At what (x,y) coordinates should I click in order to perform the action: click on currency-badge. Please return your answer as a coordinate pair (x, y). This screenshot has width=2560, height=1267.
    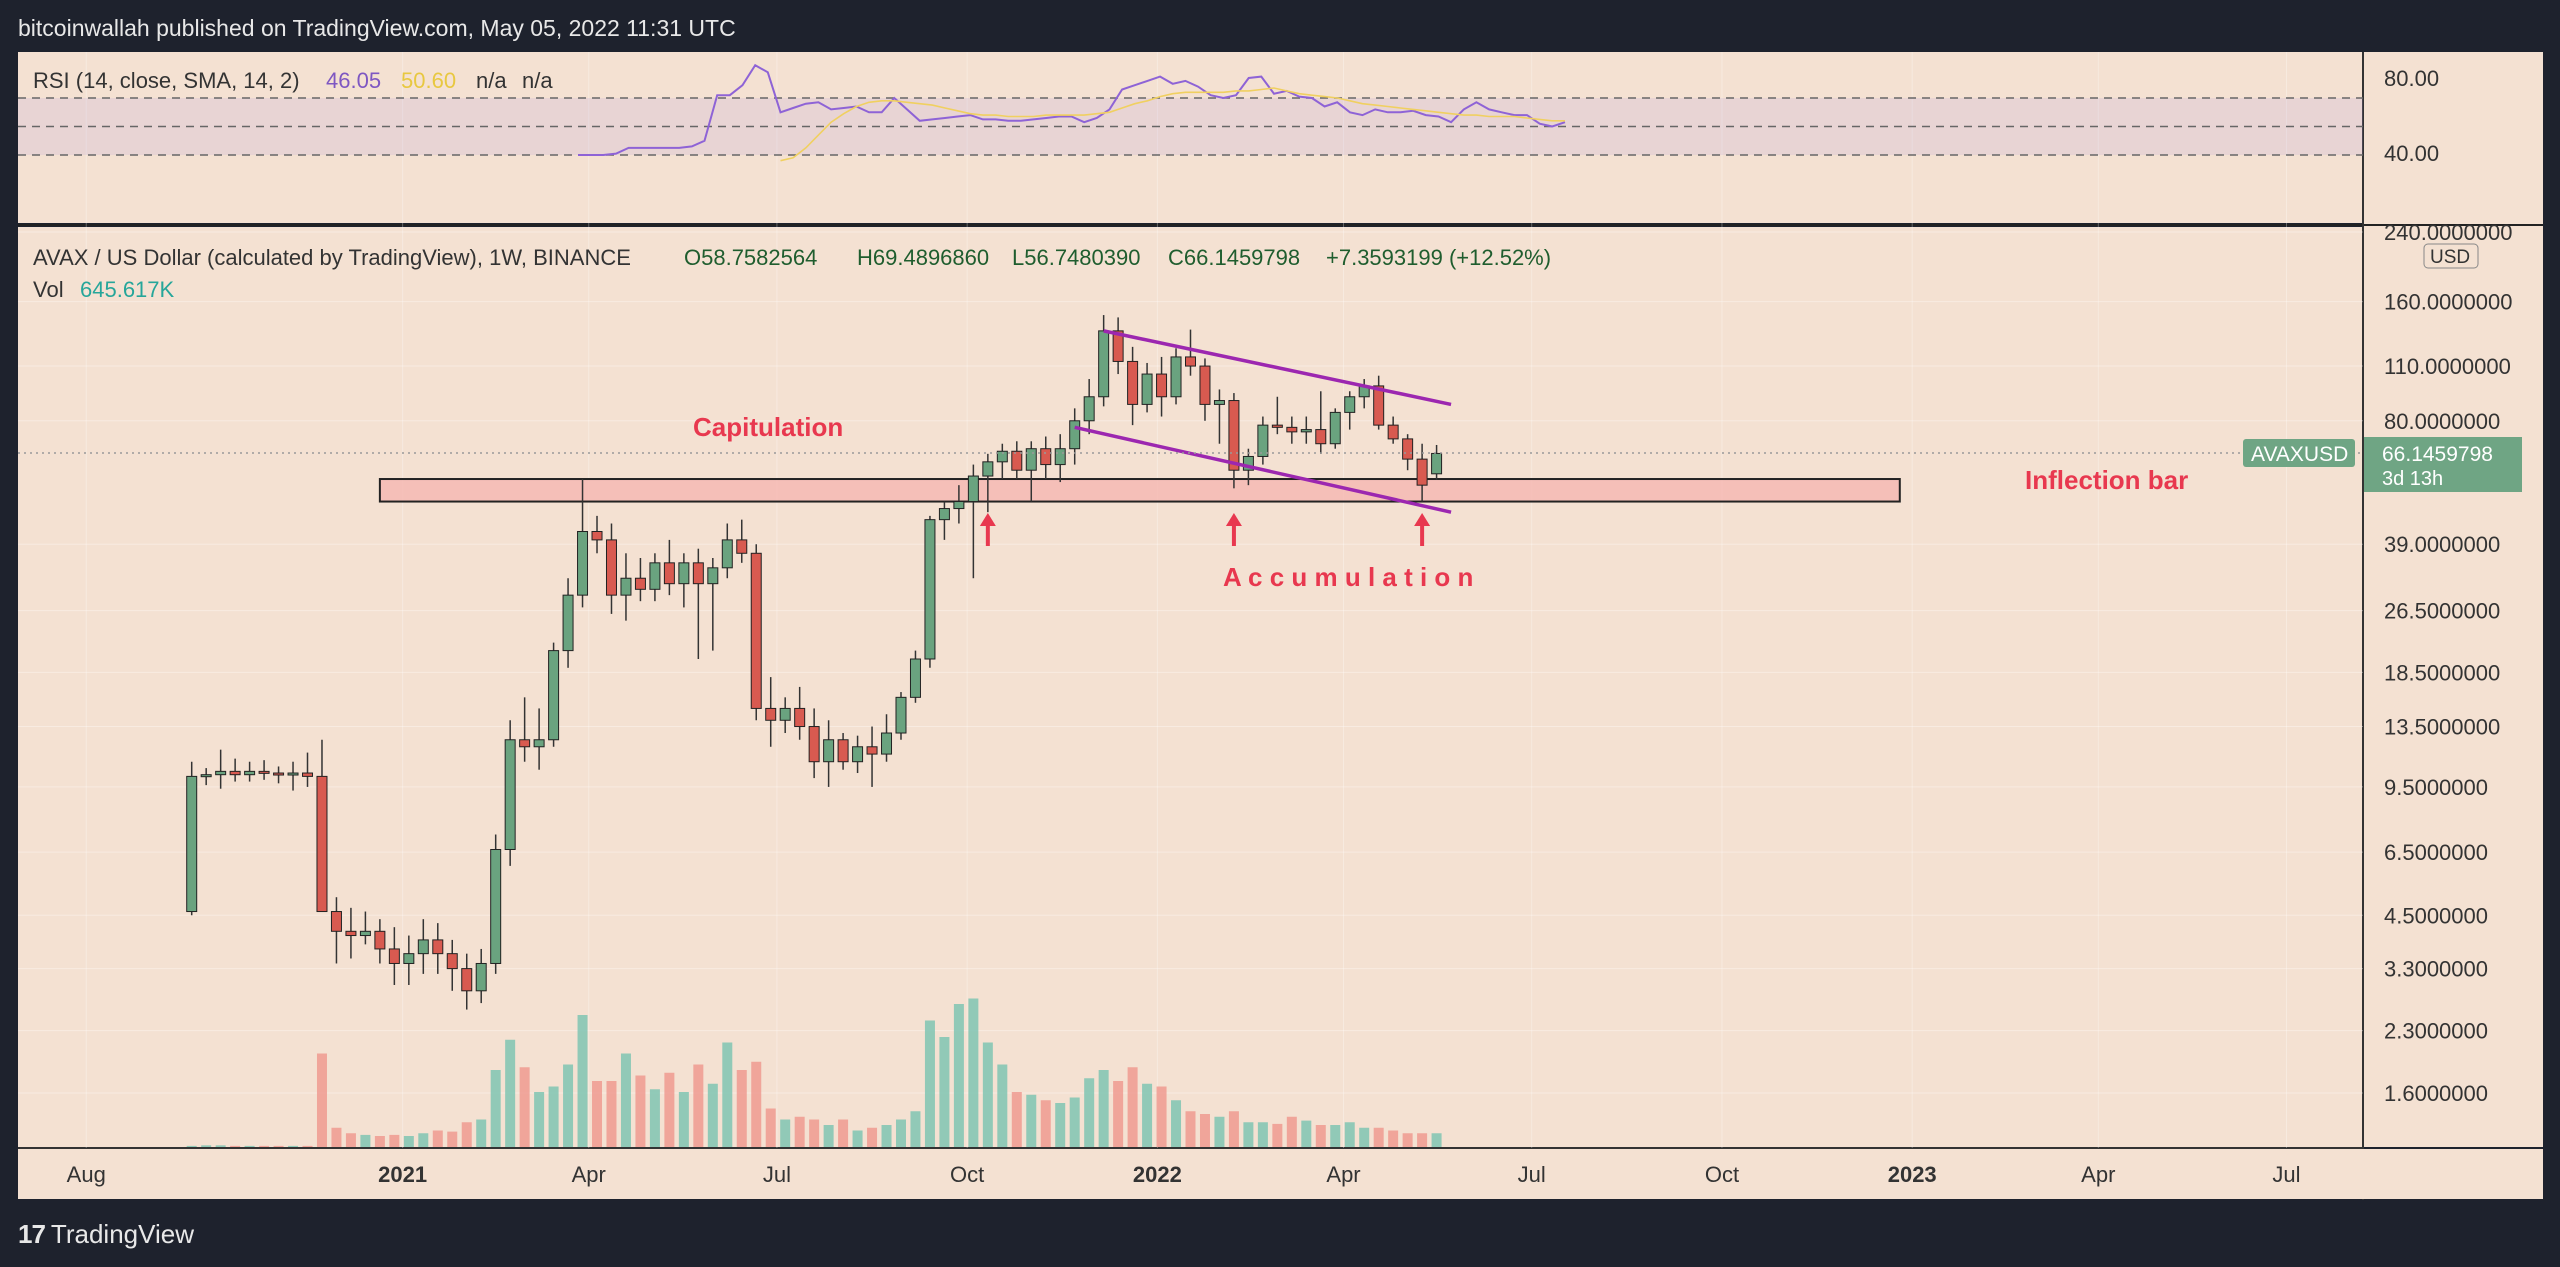
    Looking at the image, I should click on (2451, 256).